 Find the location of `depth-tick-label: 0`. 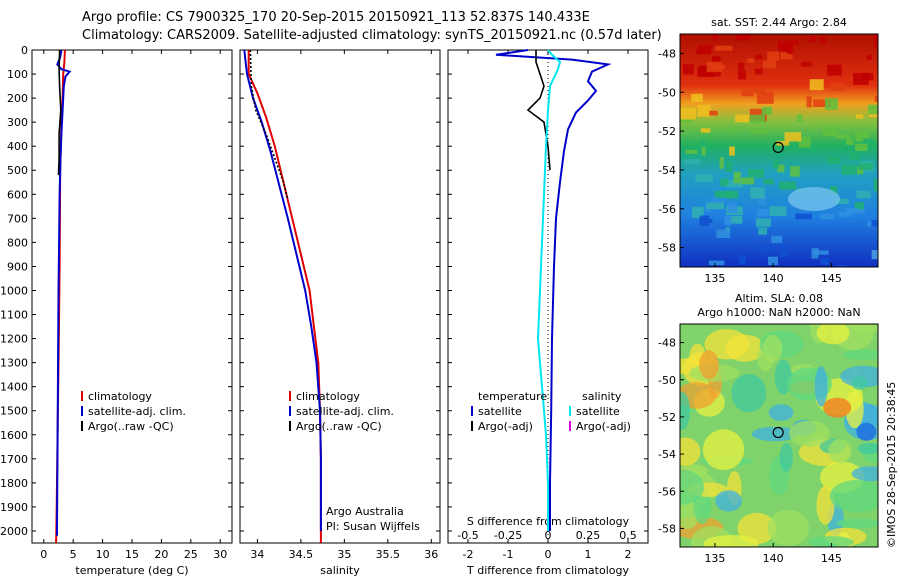

depth-tick-label: 0 is located at coordinates (24, 50).